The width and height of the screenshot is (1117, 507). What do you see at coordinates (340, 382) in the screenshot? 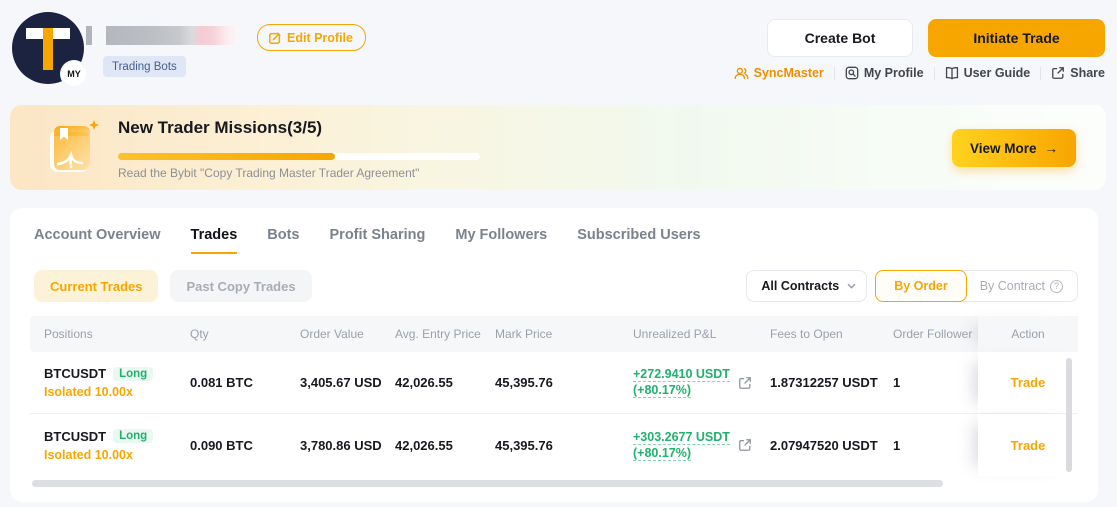
I see `order-value-cell: 3,405.67 USDT` at bounding box center [340, 382].